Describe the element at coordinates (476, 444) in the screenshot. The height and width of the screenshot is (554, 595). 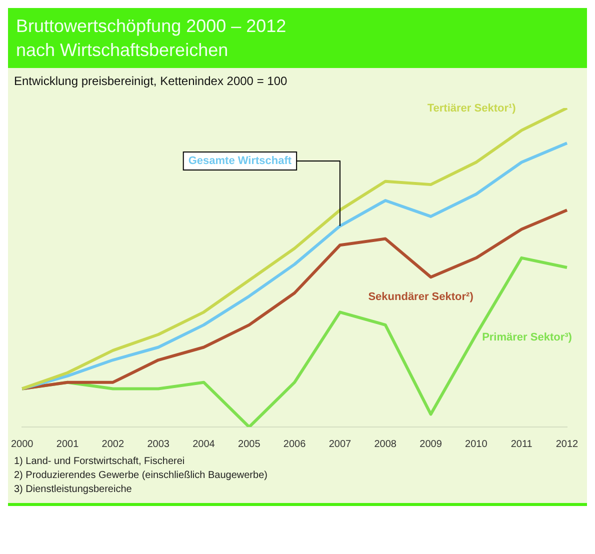
I see `x-tick-label: 2010` at that location.